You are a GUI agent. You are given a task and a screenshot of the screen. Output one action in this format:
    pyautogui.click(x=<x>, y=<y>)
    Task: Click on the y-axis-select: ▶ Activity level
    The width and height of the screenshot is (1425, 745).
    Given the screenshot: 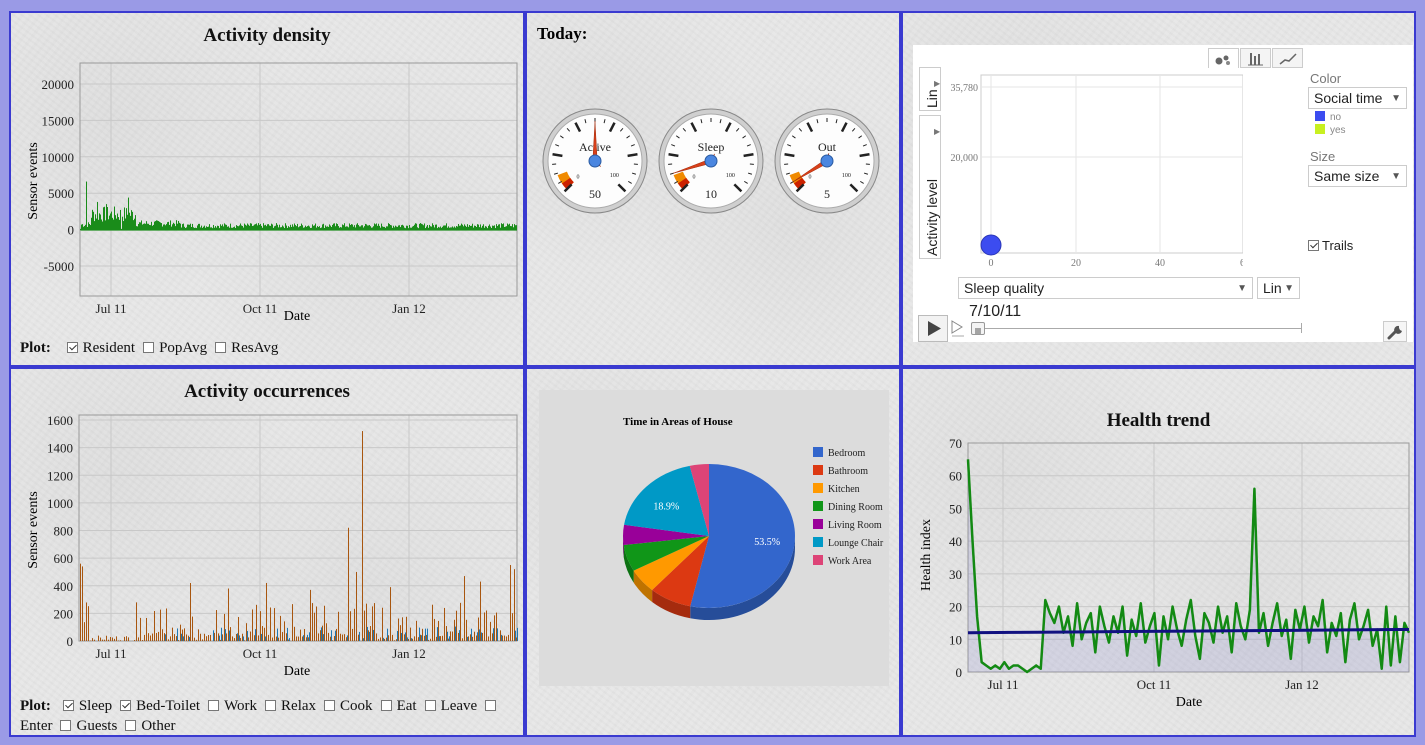 What is the action you would take?
    pyautogui.click(x=930, y=187)
    